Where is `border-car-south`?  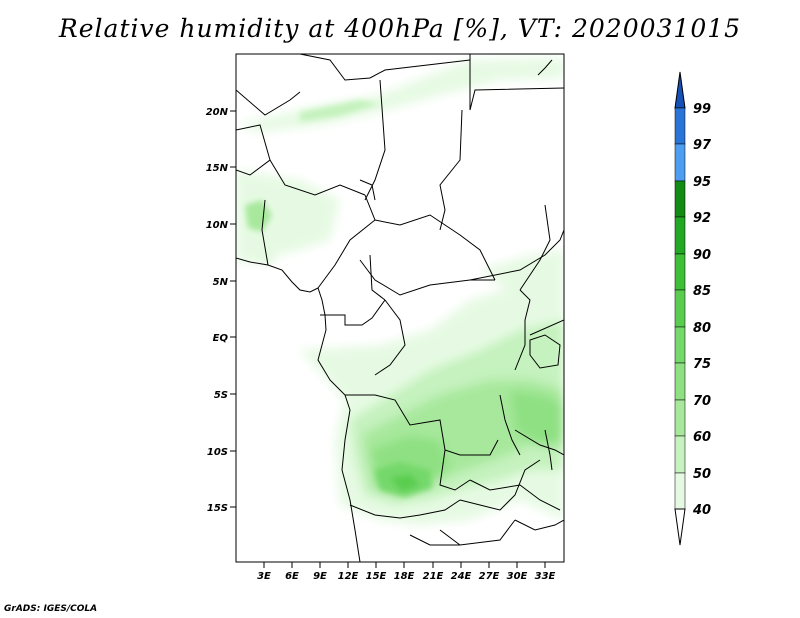
border-car-south is located at coordinates (427, 277).